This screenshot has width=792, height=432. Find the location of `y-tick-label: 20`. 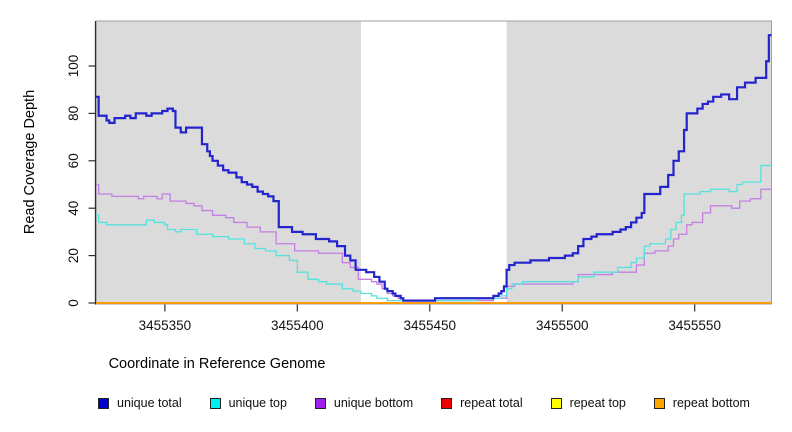

y-tick-label: 20 is located at coordinates (73, 255).